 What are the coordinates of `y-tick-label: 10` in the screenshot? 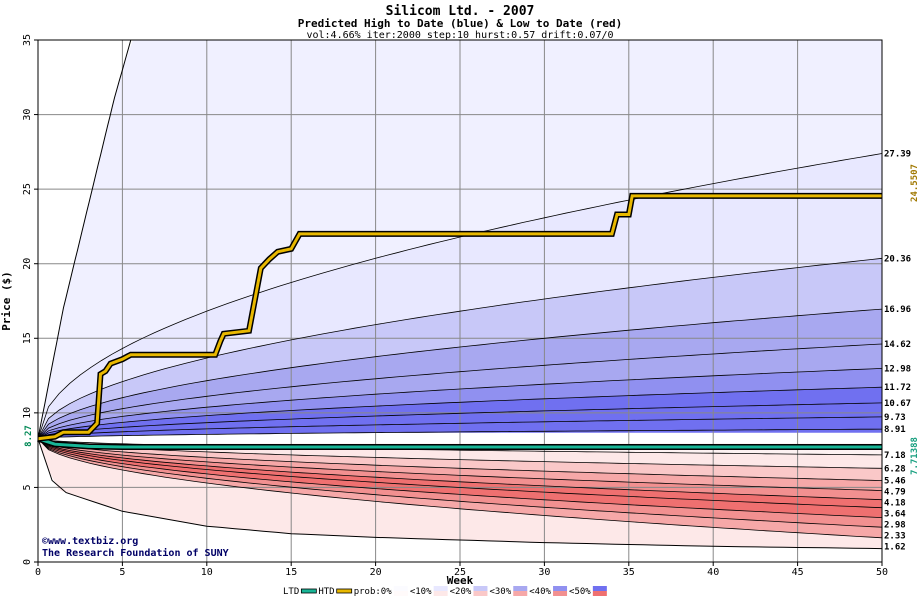 It's located at (27, 413).